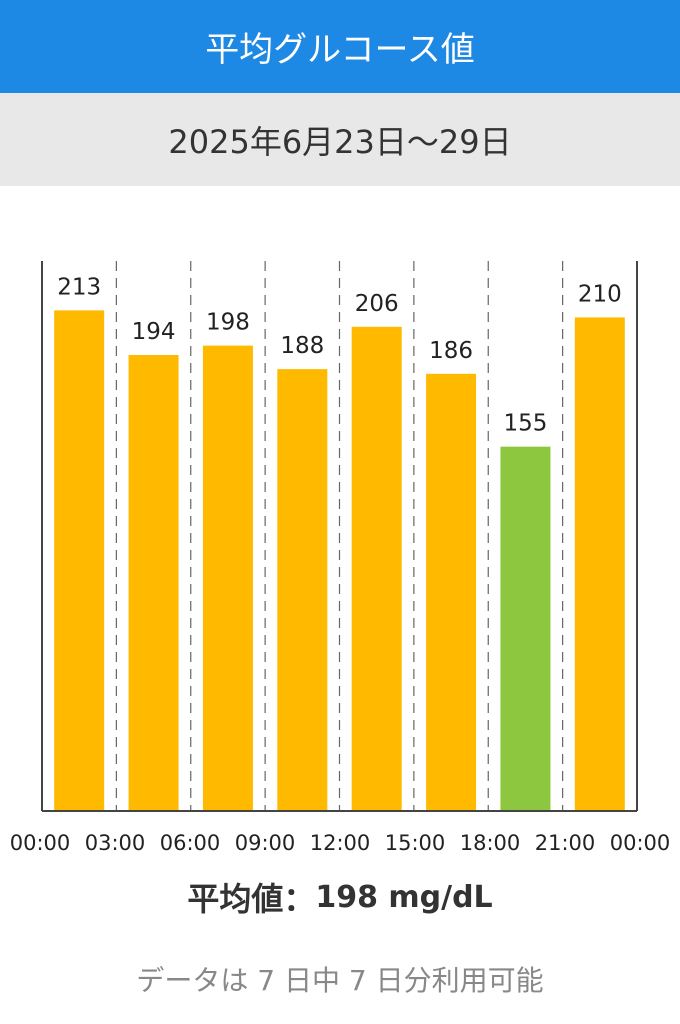  Describe the element at coordinates (565, 843) in the screenshot. I see `x-tick-label: 21:00` at that location.